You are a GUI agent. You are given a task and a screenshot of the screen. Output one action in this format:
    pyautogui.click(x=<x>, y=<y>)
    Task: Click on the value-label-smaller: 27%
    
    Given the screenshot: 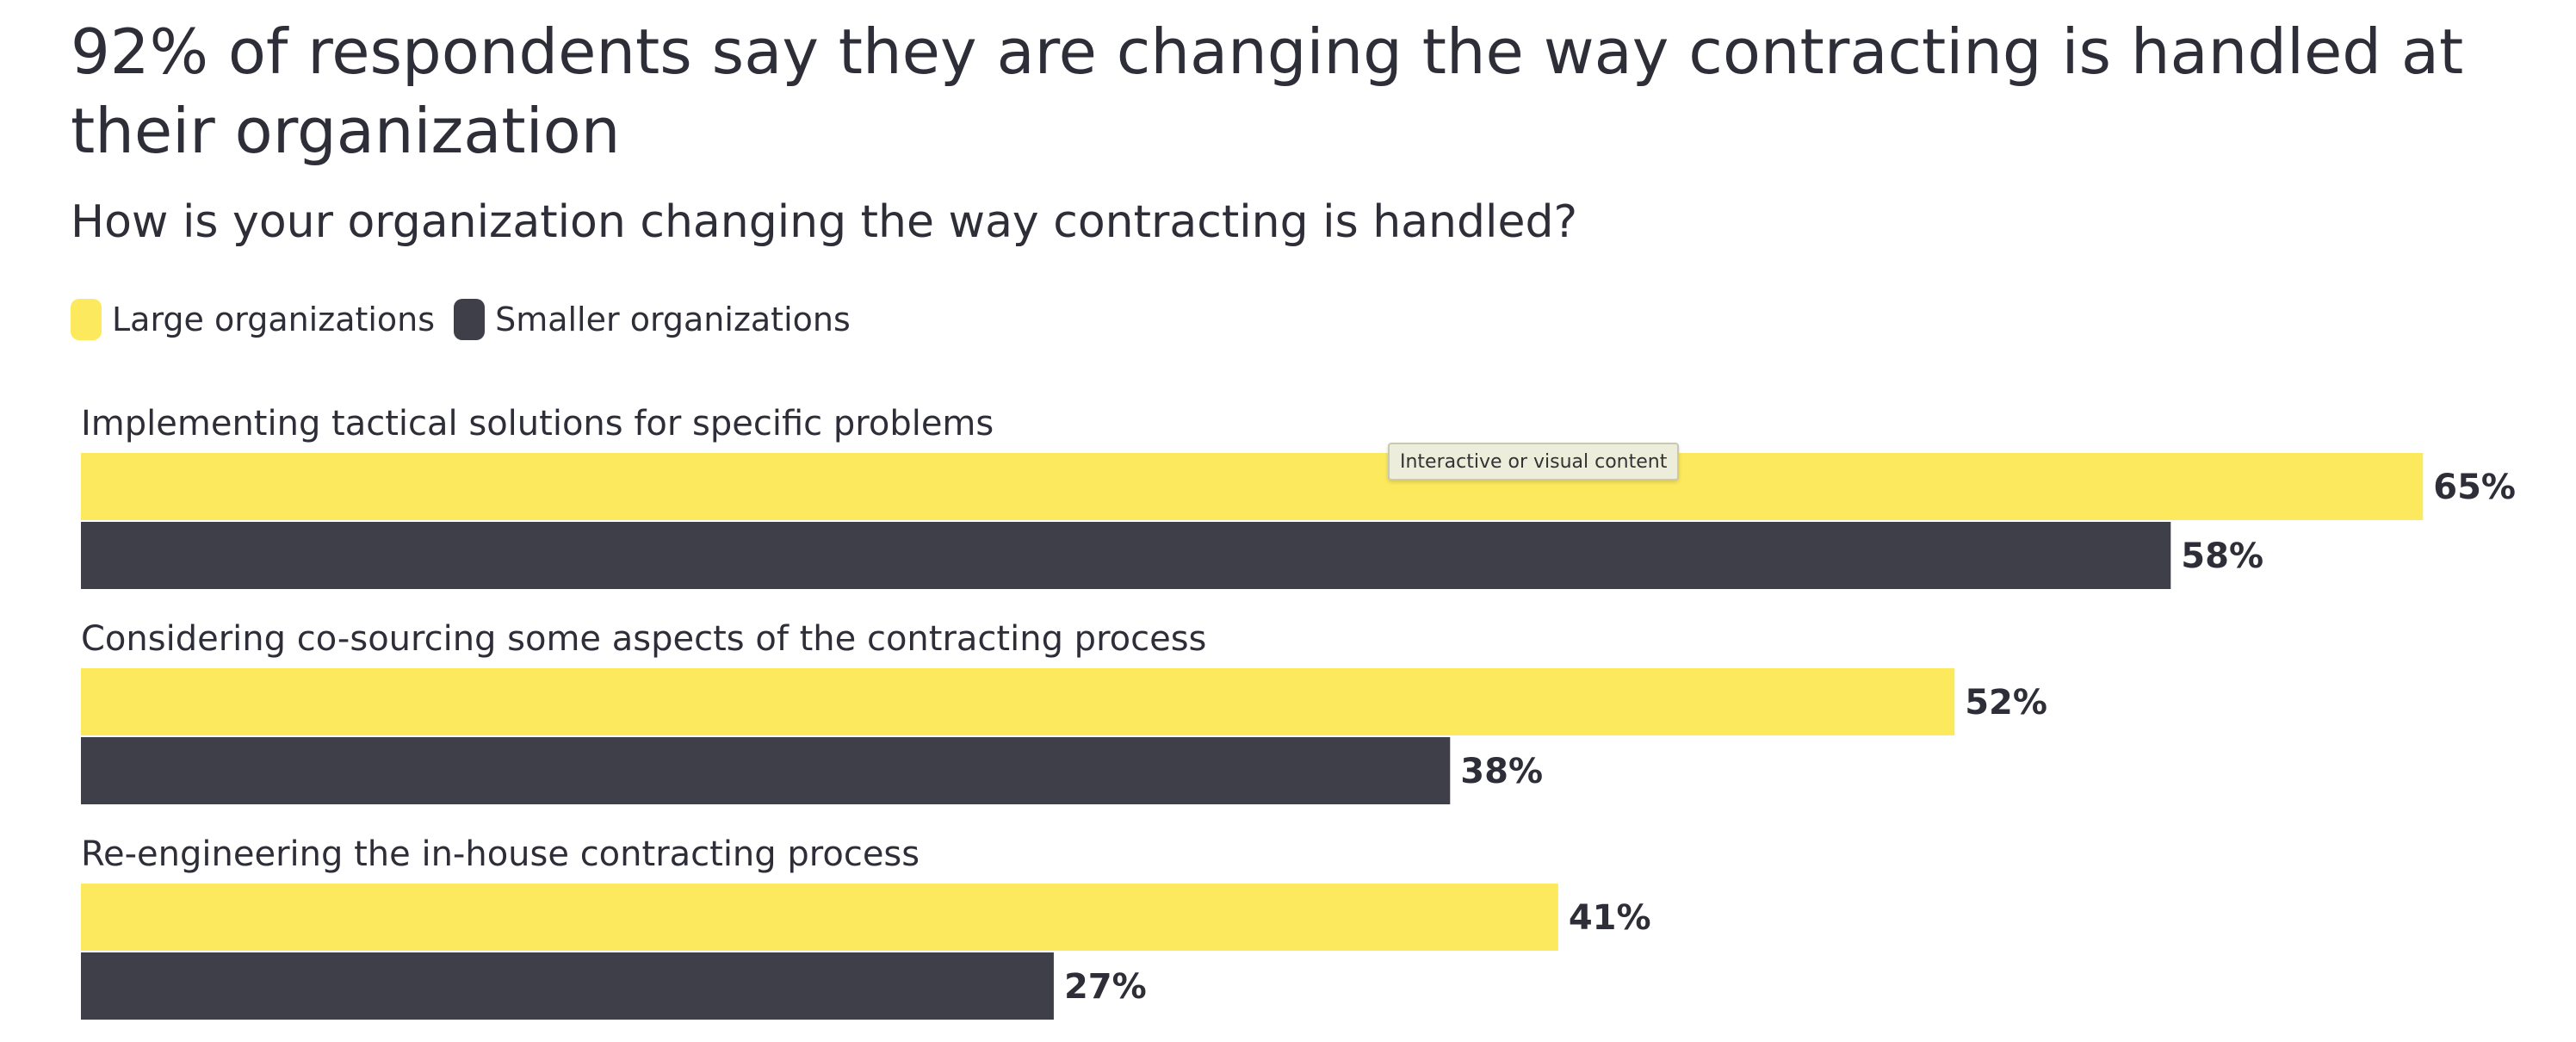 What is the action you would take?
    pyautogui.click(x=1106, y=987)
    